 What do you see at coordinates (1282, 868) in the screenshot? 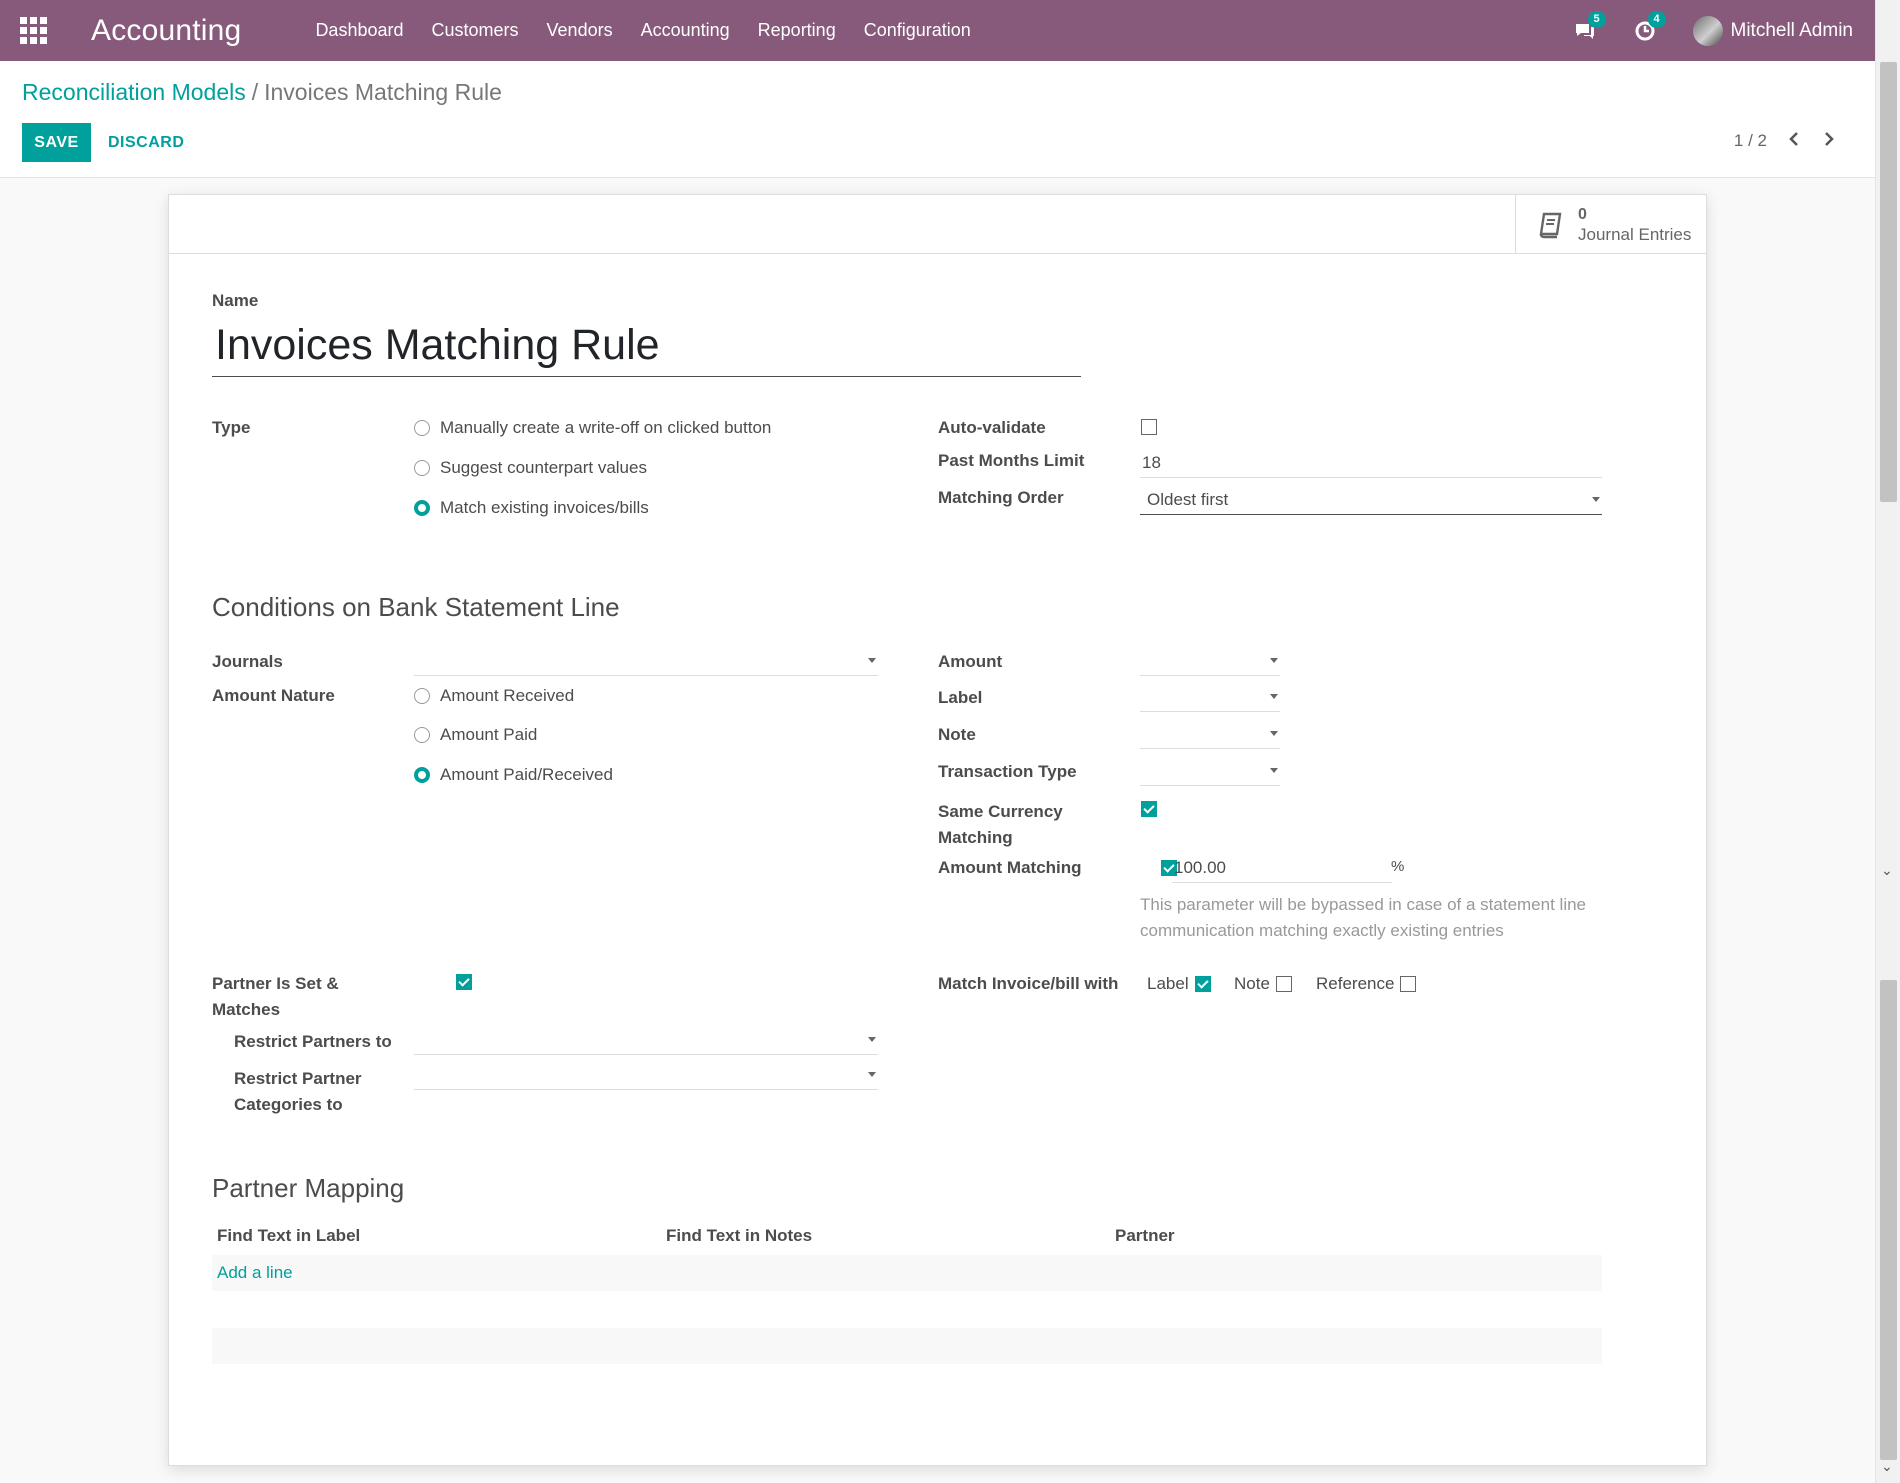
I see `amount-matching-input: 100.00` at bounding box center [1282, 868].